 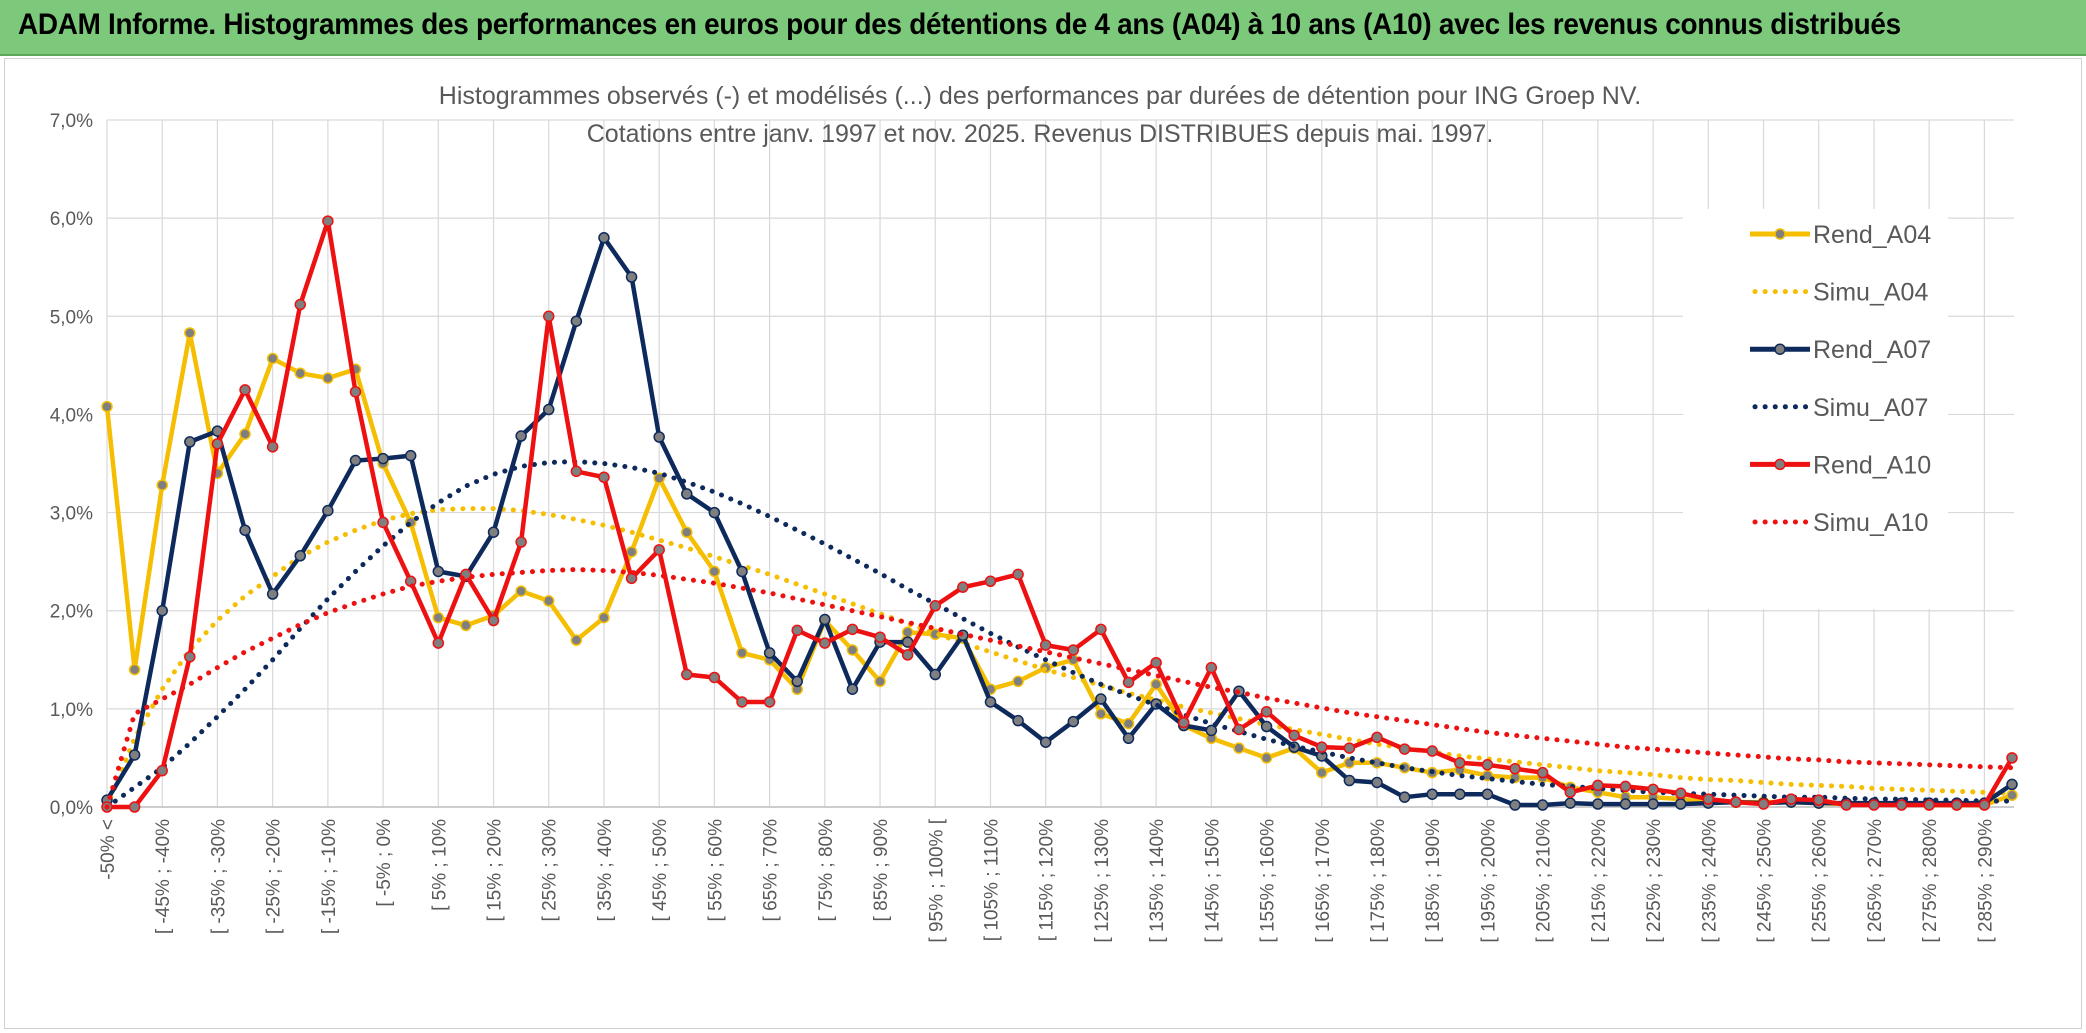 What do you see at coordinates (71, 317) in the screenshot?
I see `y-tick-label: 5,0%` at bounding box center [71, 317].